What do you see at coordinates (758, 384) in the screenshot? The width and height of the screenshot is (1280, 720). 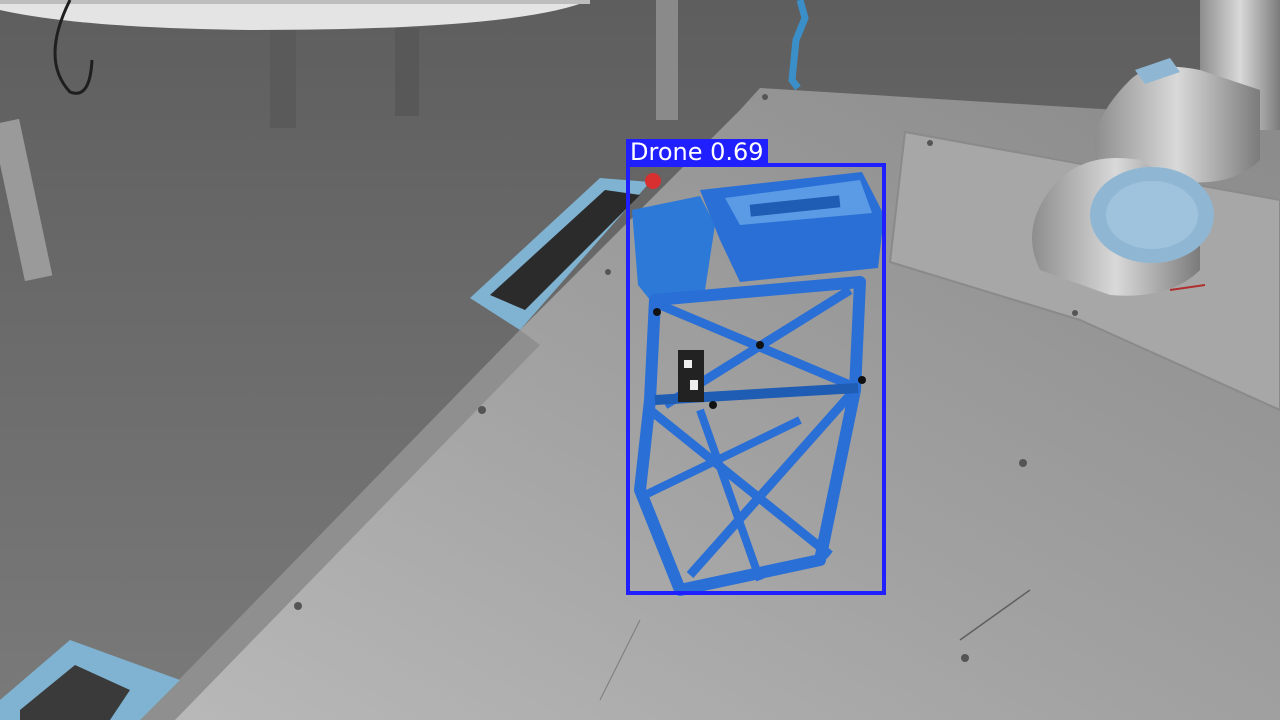 I see `blue-lattice-structure` at bounding box center [758, 384].